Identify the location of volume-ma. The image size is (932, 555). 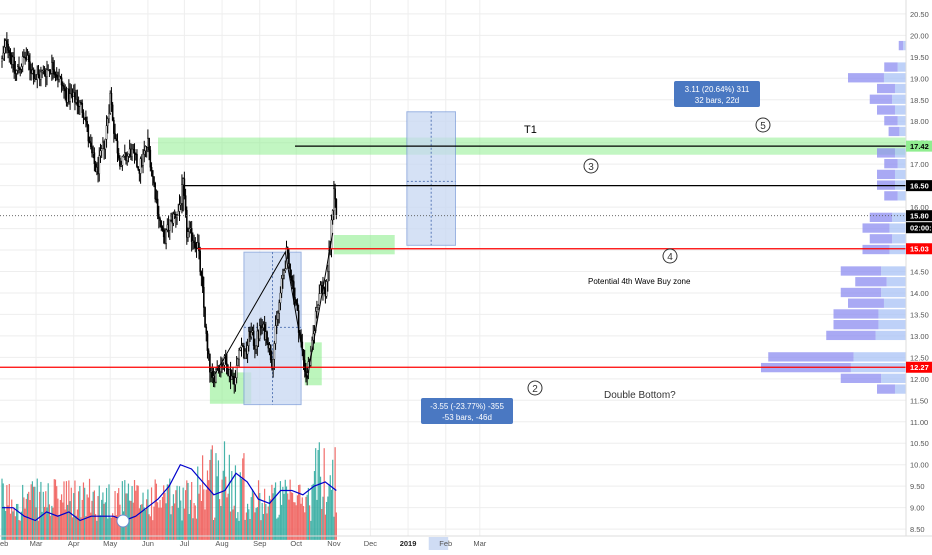
(169, 492).